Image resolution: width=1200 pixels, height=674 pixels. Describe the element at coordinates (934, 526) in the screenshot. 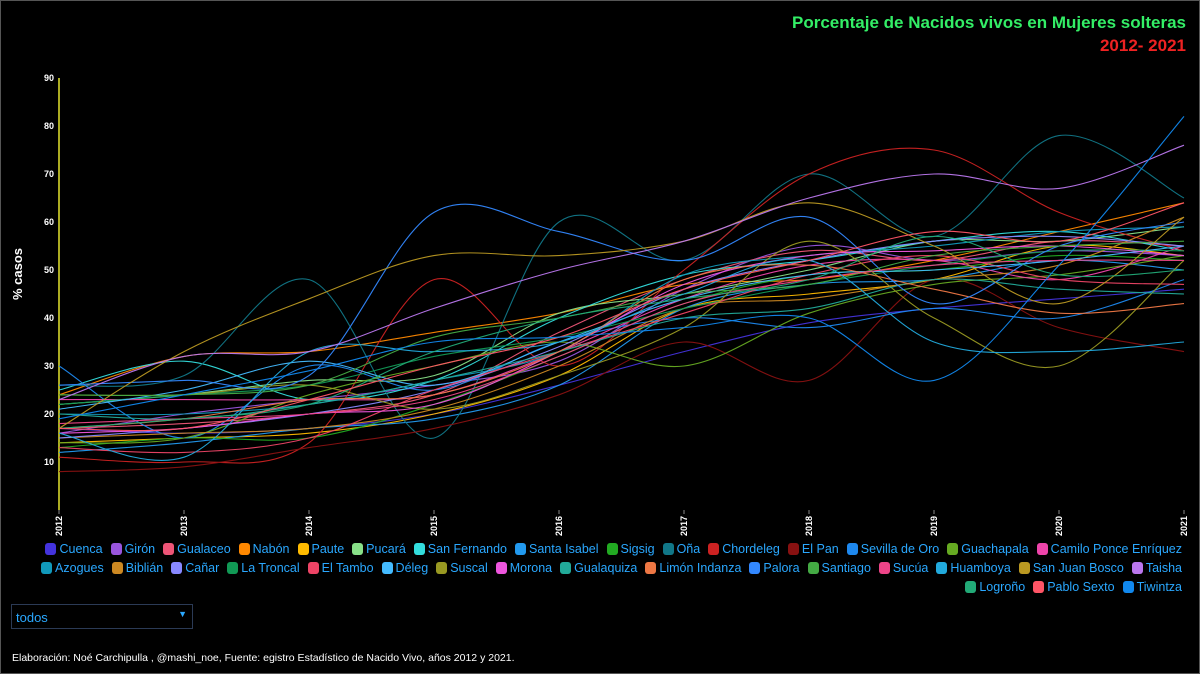

I see `x-tick-label: 2019` at that location.